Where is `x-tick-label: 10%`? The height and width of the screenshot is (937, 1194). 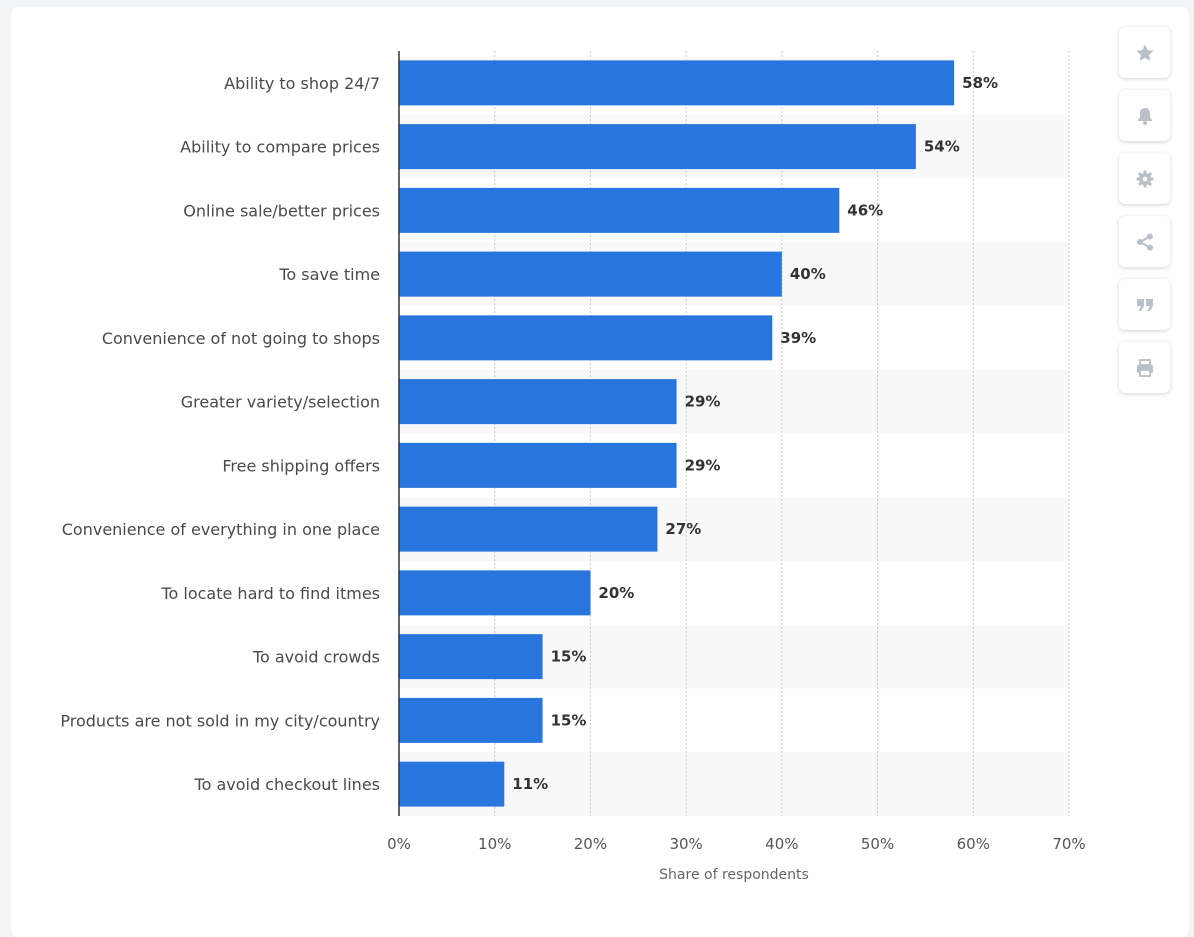
x-tick-label: 10% is located at coordinates (494, 844).